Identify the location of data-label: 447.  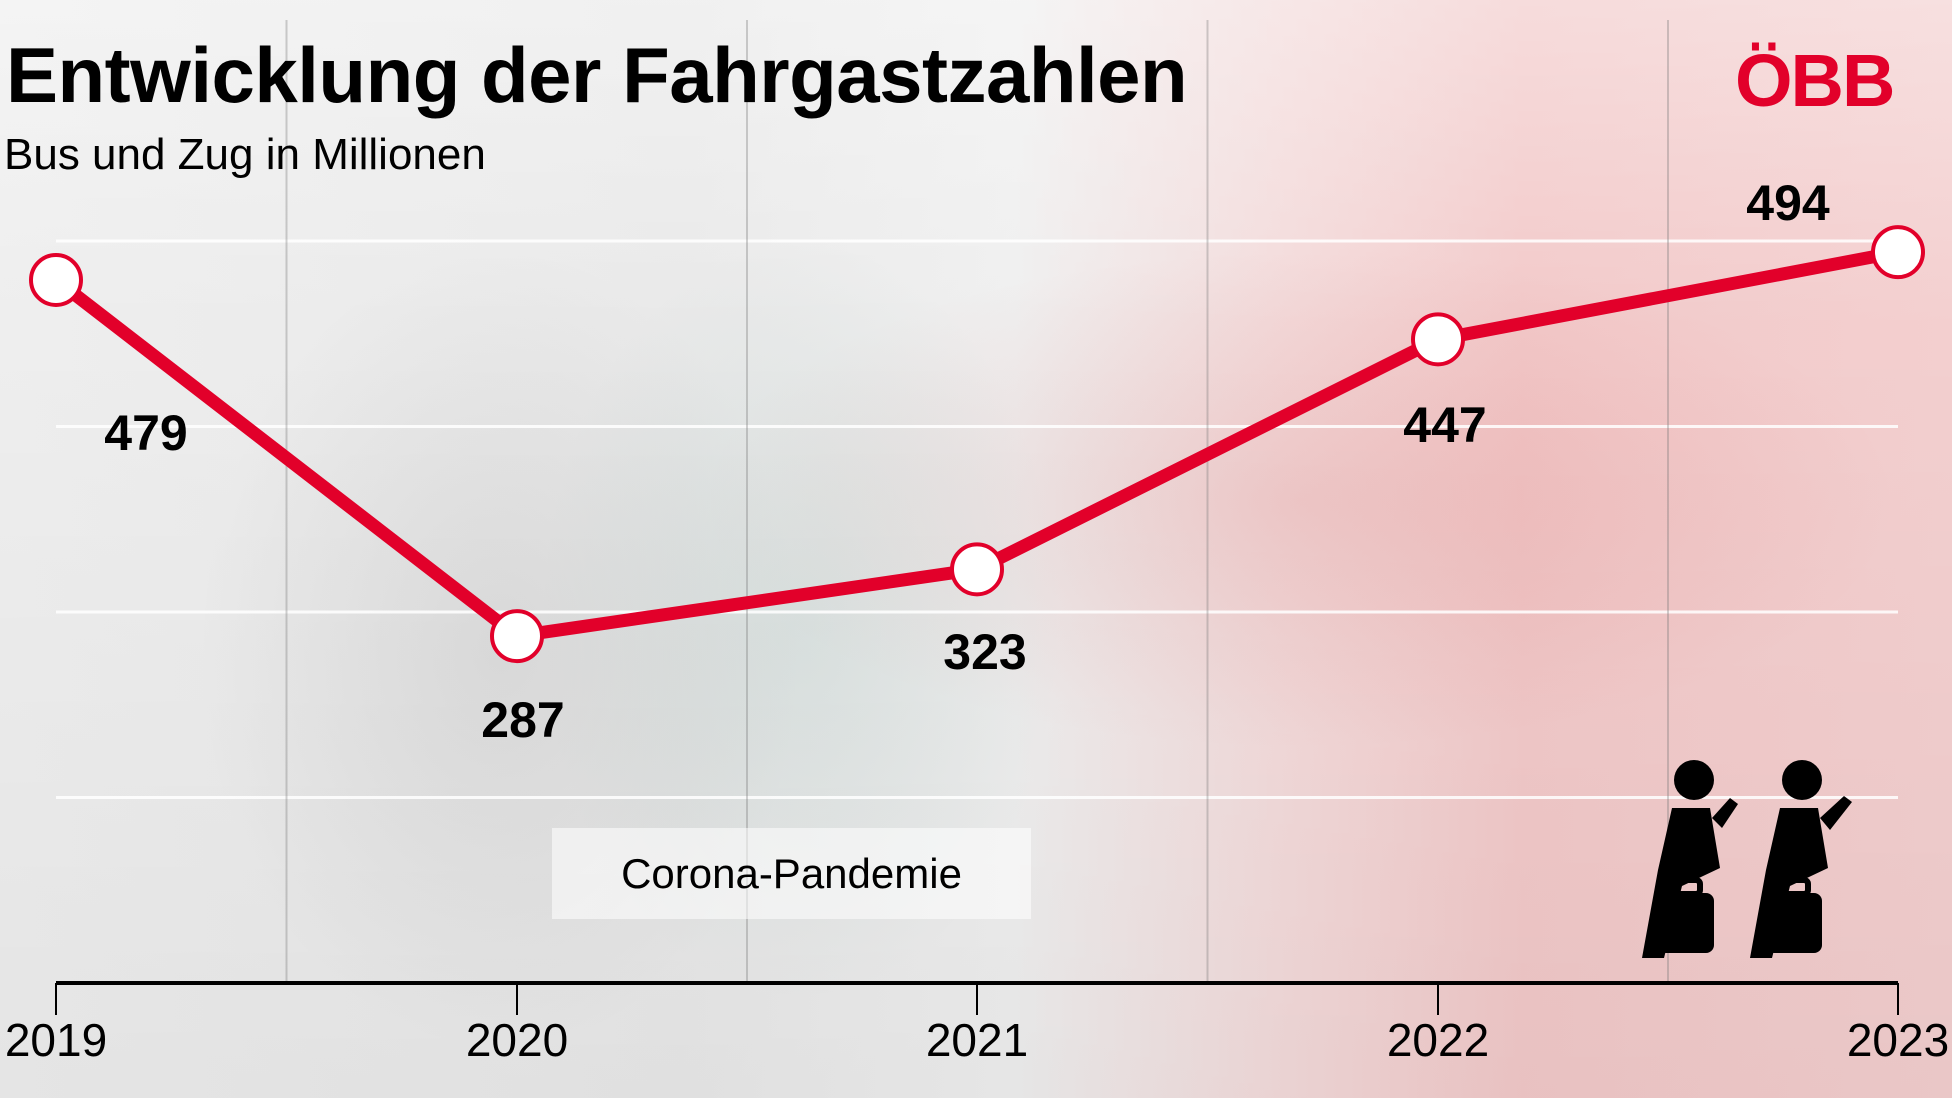
(1444, 425).